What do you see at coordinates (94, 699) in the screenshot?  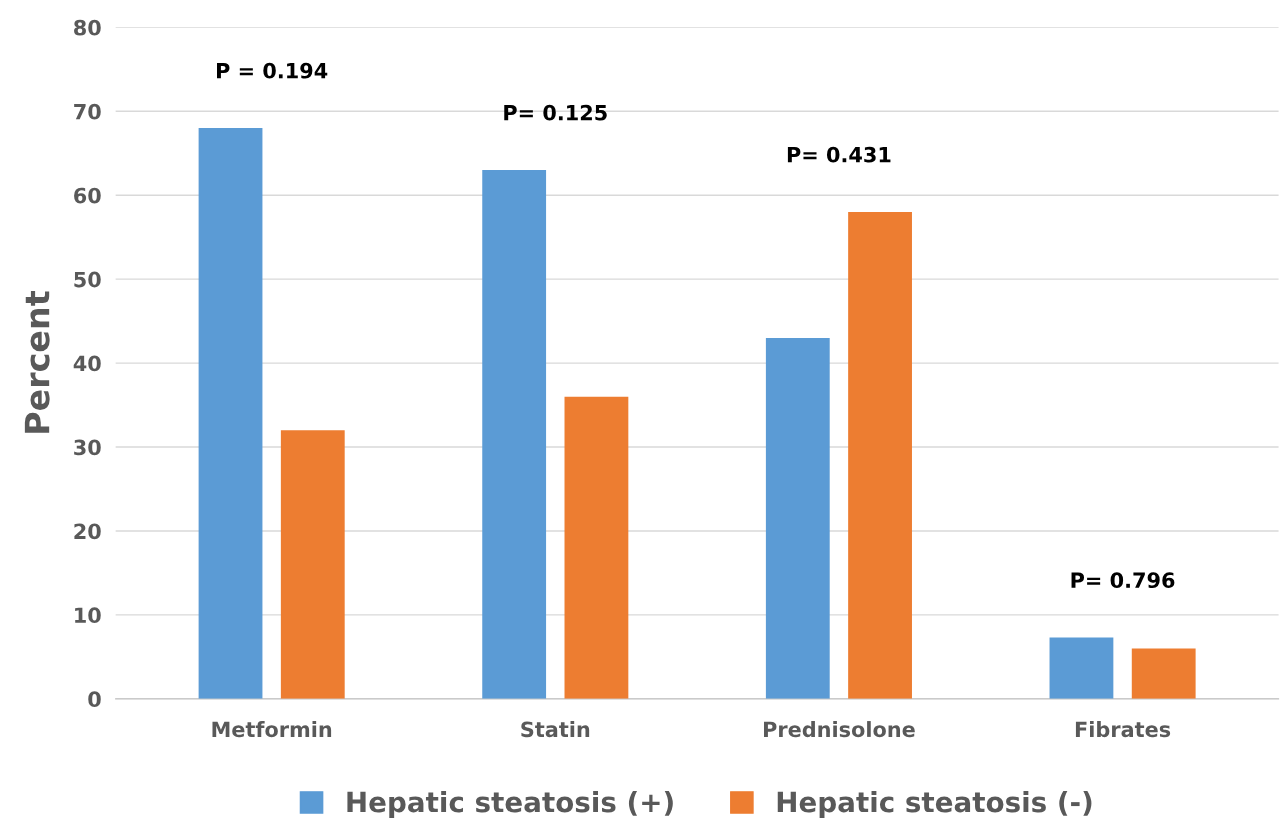 I see `y-tick-label: 0` at bounding box center [94, 699].